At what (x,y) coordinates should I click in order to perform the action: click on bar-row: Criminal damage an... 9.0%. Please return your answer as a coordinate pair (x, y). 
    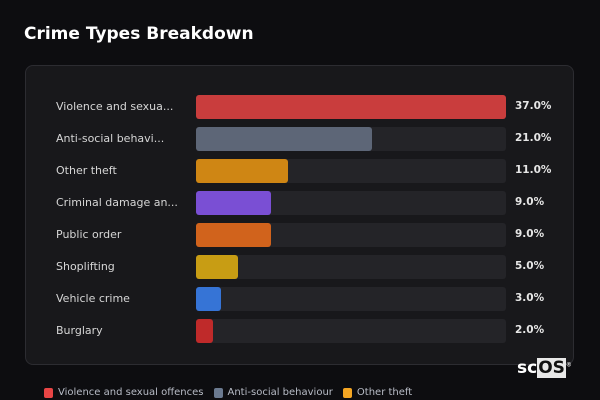
    Looking at the image, I should click on (299, 203).